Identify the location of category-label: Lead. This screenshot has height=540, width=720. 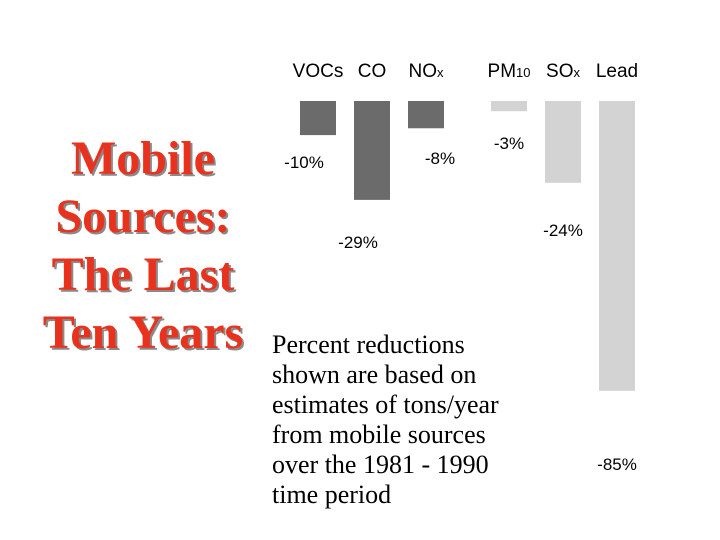
(617, 71).